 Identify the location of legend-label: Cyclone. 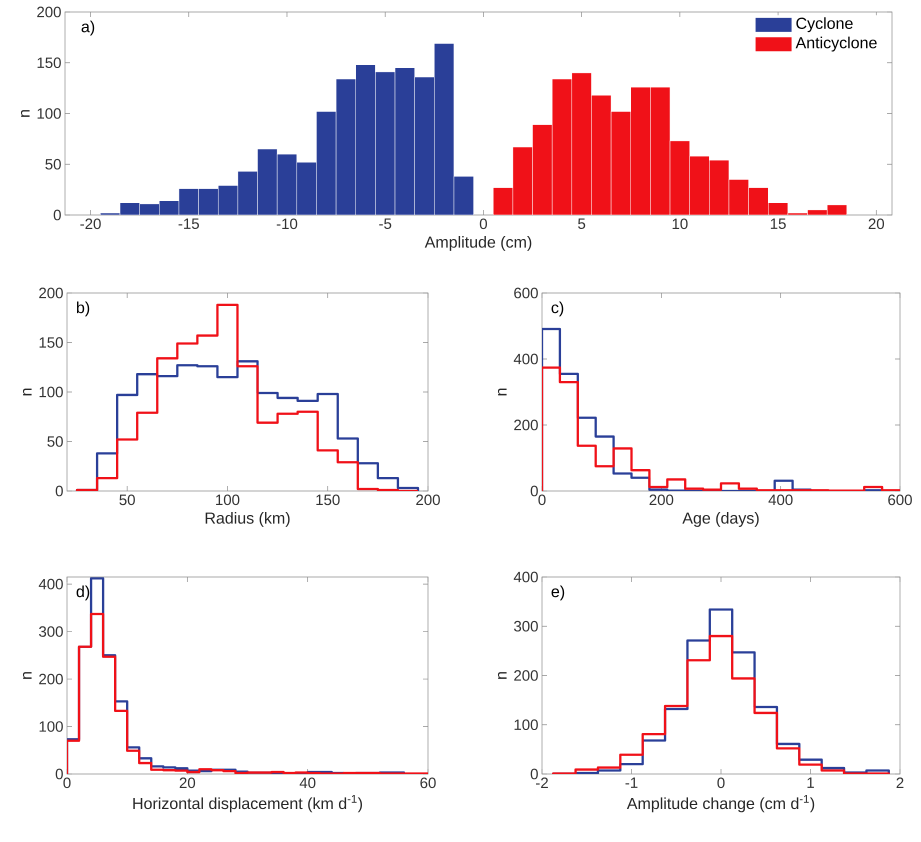
(824, 24).